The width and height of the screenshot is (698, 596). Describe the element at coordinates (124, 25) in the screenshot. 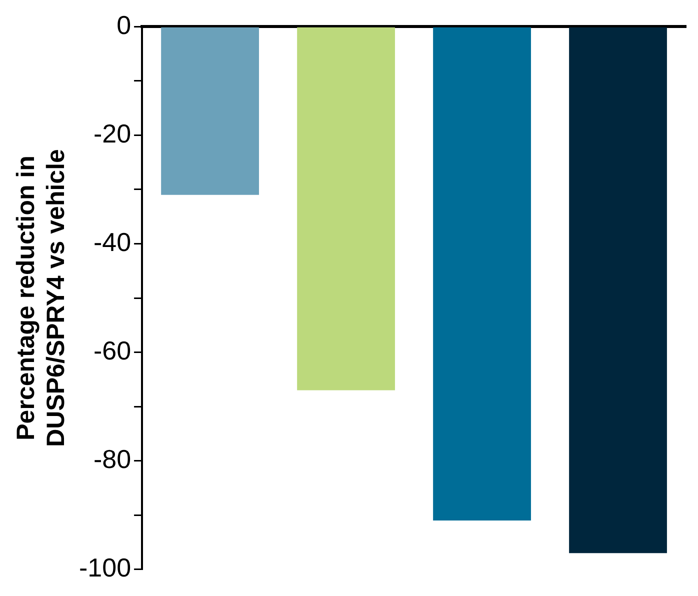

I see `y-tick-label: 0` at that location.